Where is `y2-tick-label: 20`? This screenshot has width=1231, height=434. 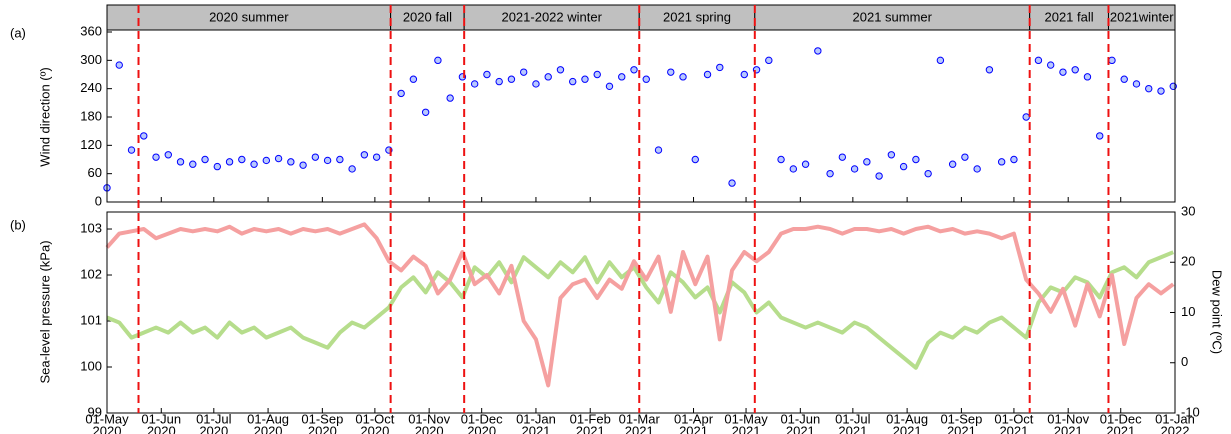 y2-tick-label: 20 is located at coordinates (1188, 261).